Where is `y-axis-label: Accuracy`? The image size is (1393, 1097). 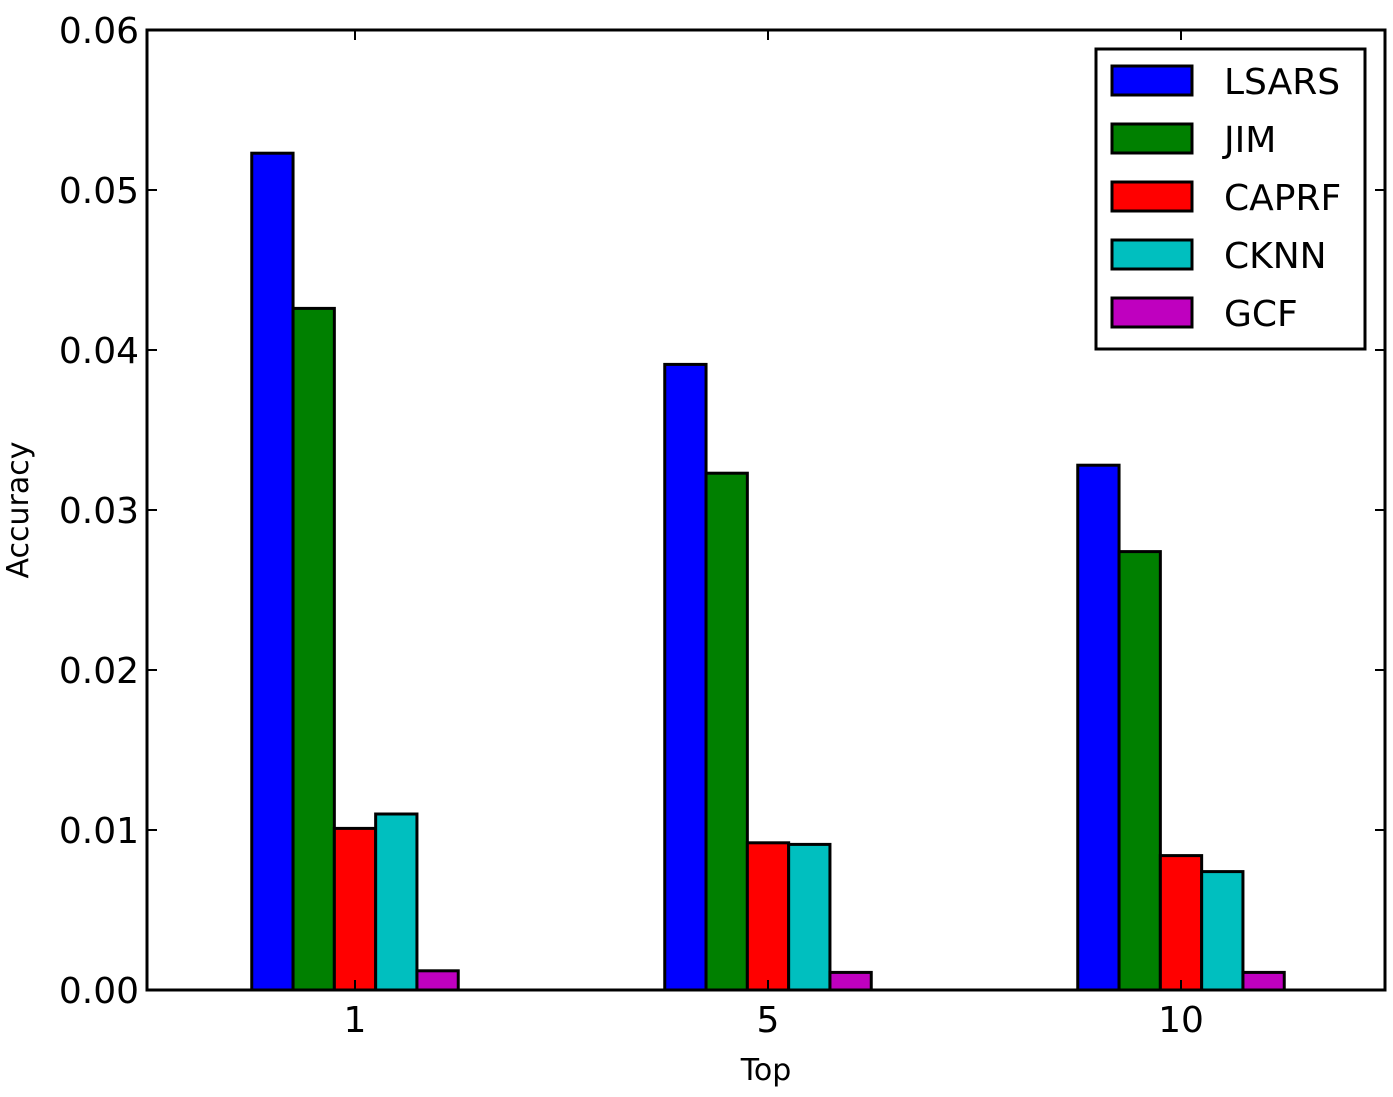
y-axis-label: Accuracy is located at coordinates (18, 510).